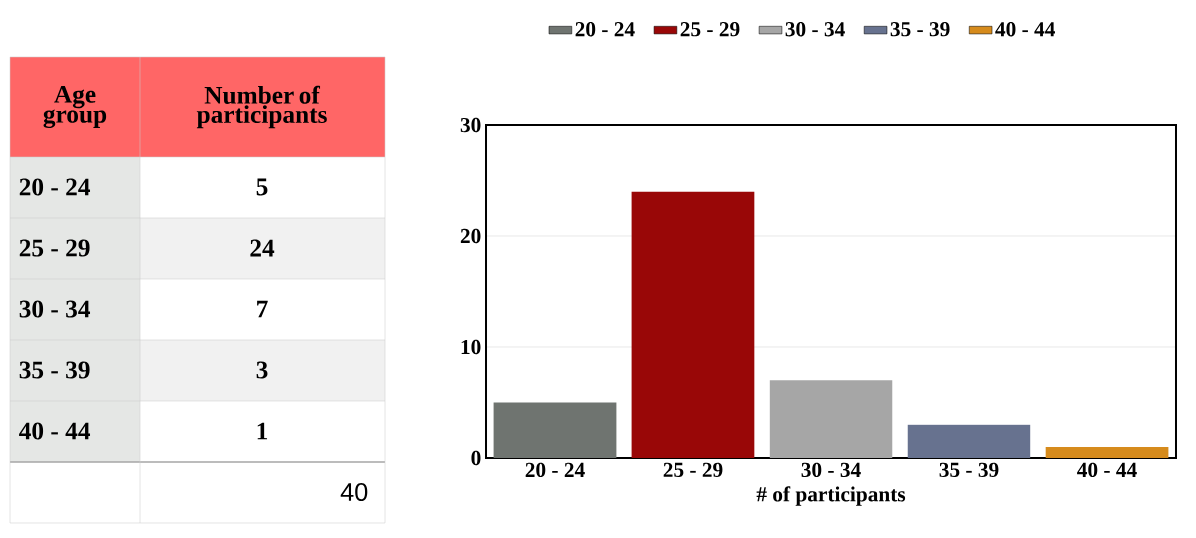 The width and height of the screenshot is (1196, 538). Describe the element at coordinates (75, 107) in the screenshot. I see `text: Age group` at that location.